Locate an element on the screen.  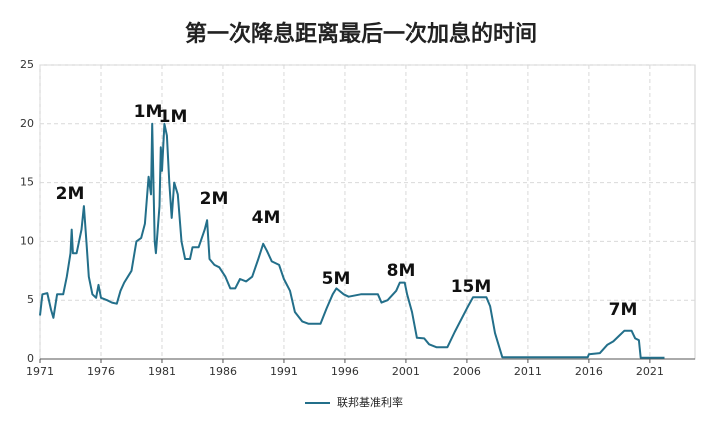
x-tick-label: 1981 is located at coordinates (162, 371).